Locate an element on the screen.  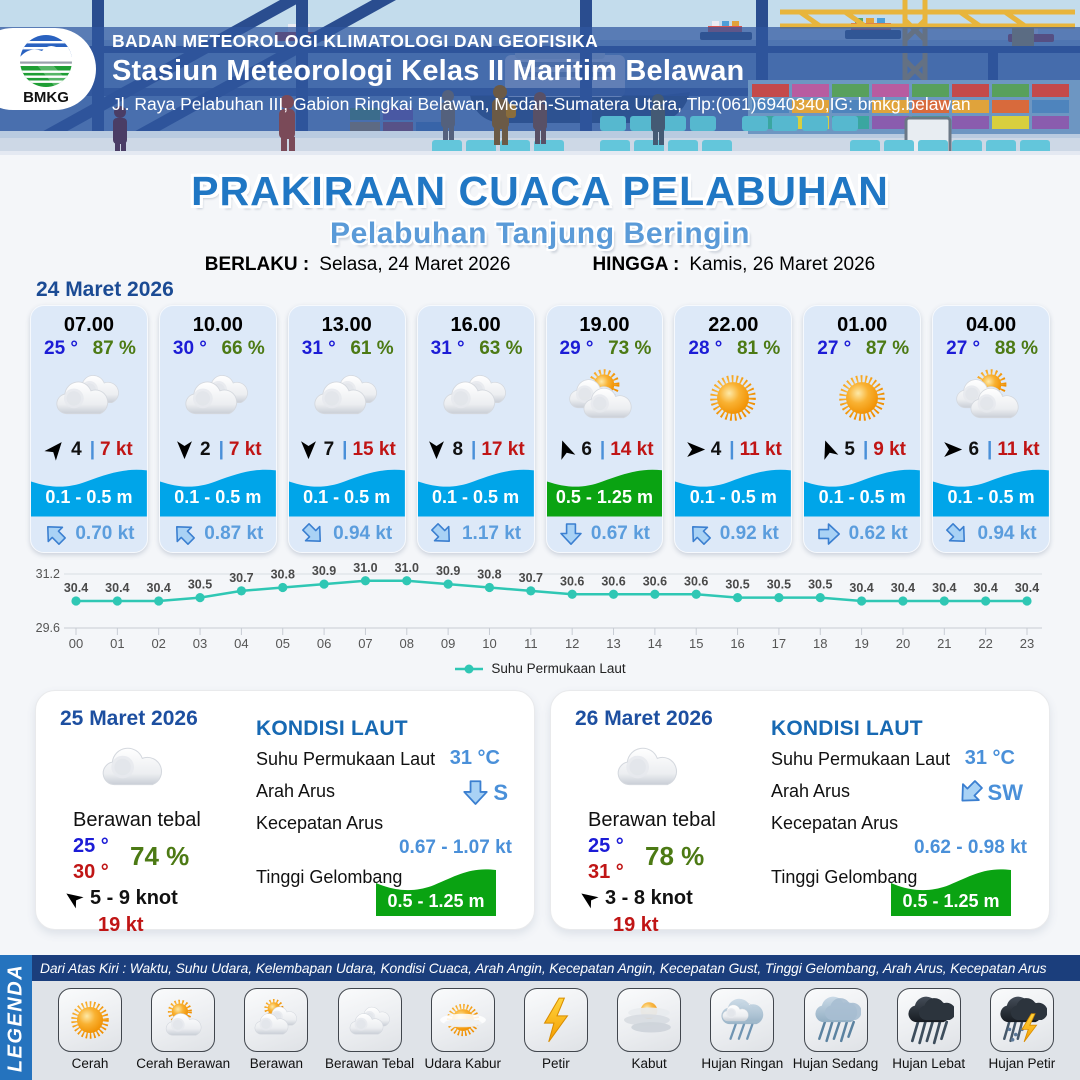
wind-speed: 4 is located at coordinates (76, 449).